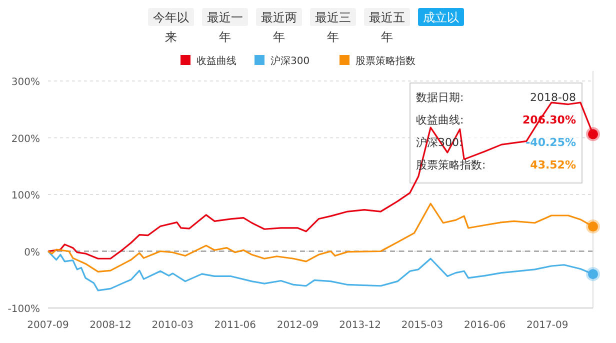 The width and height of the screenshot is (616, 343). I want to click on x-tick-label: 2008-12, so click(111, 325).